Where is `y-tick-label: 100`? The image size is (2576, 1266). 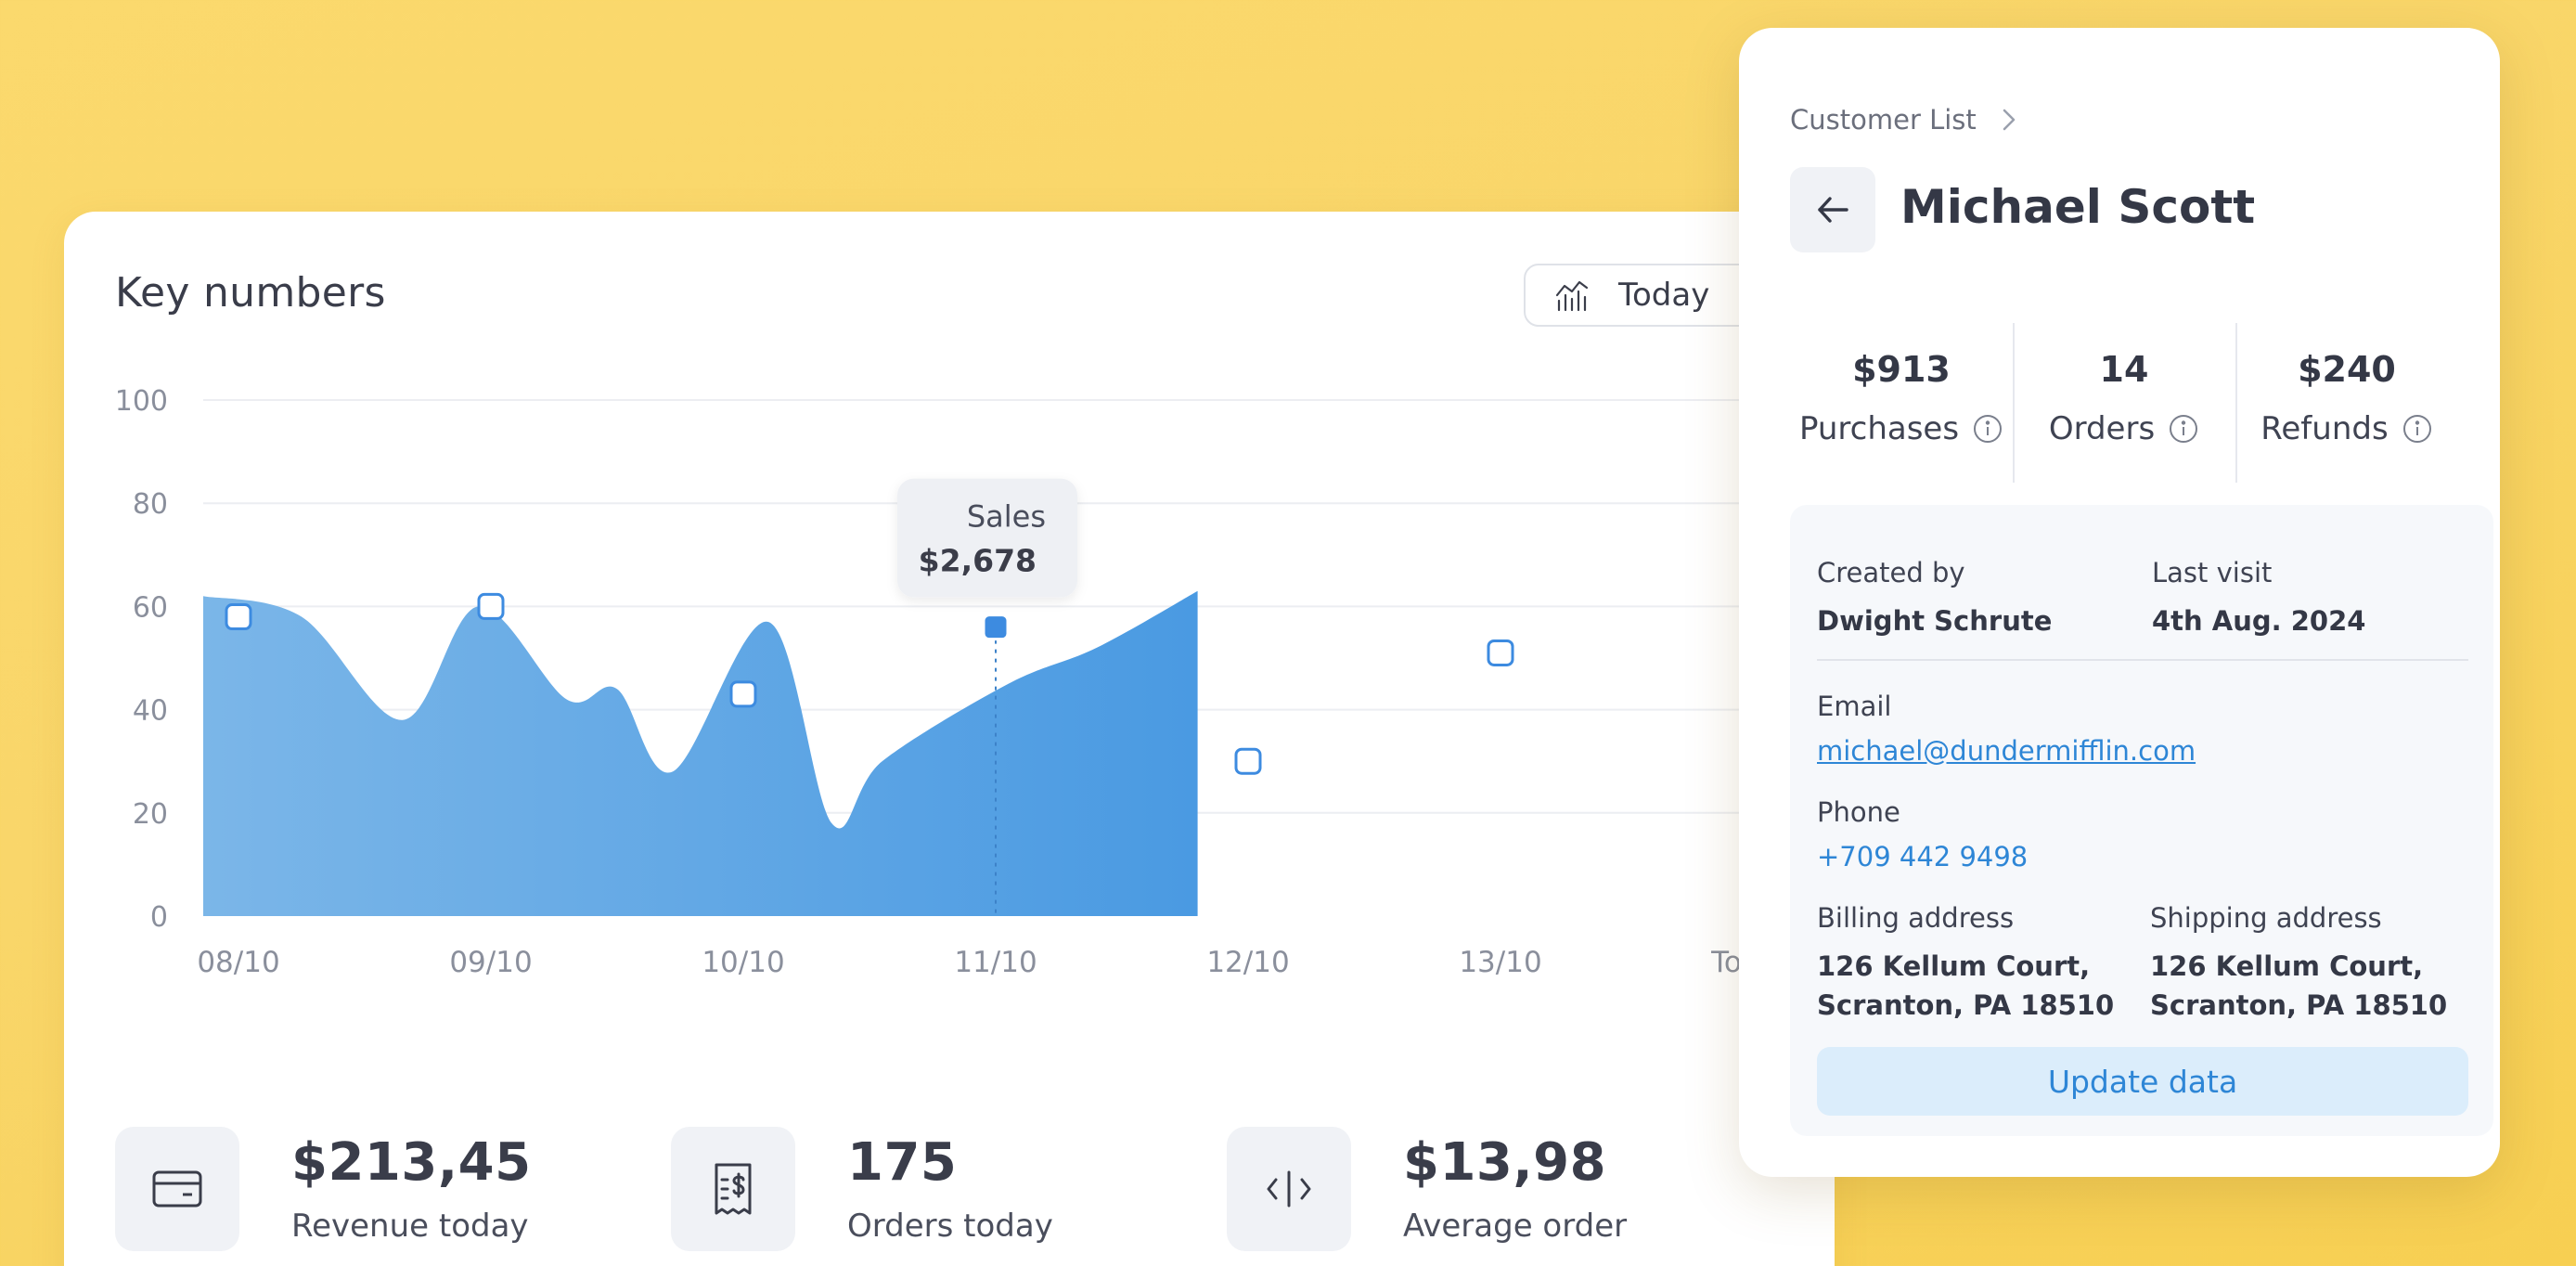 y-tick-label: 100 is located at coordinates (141, 401).